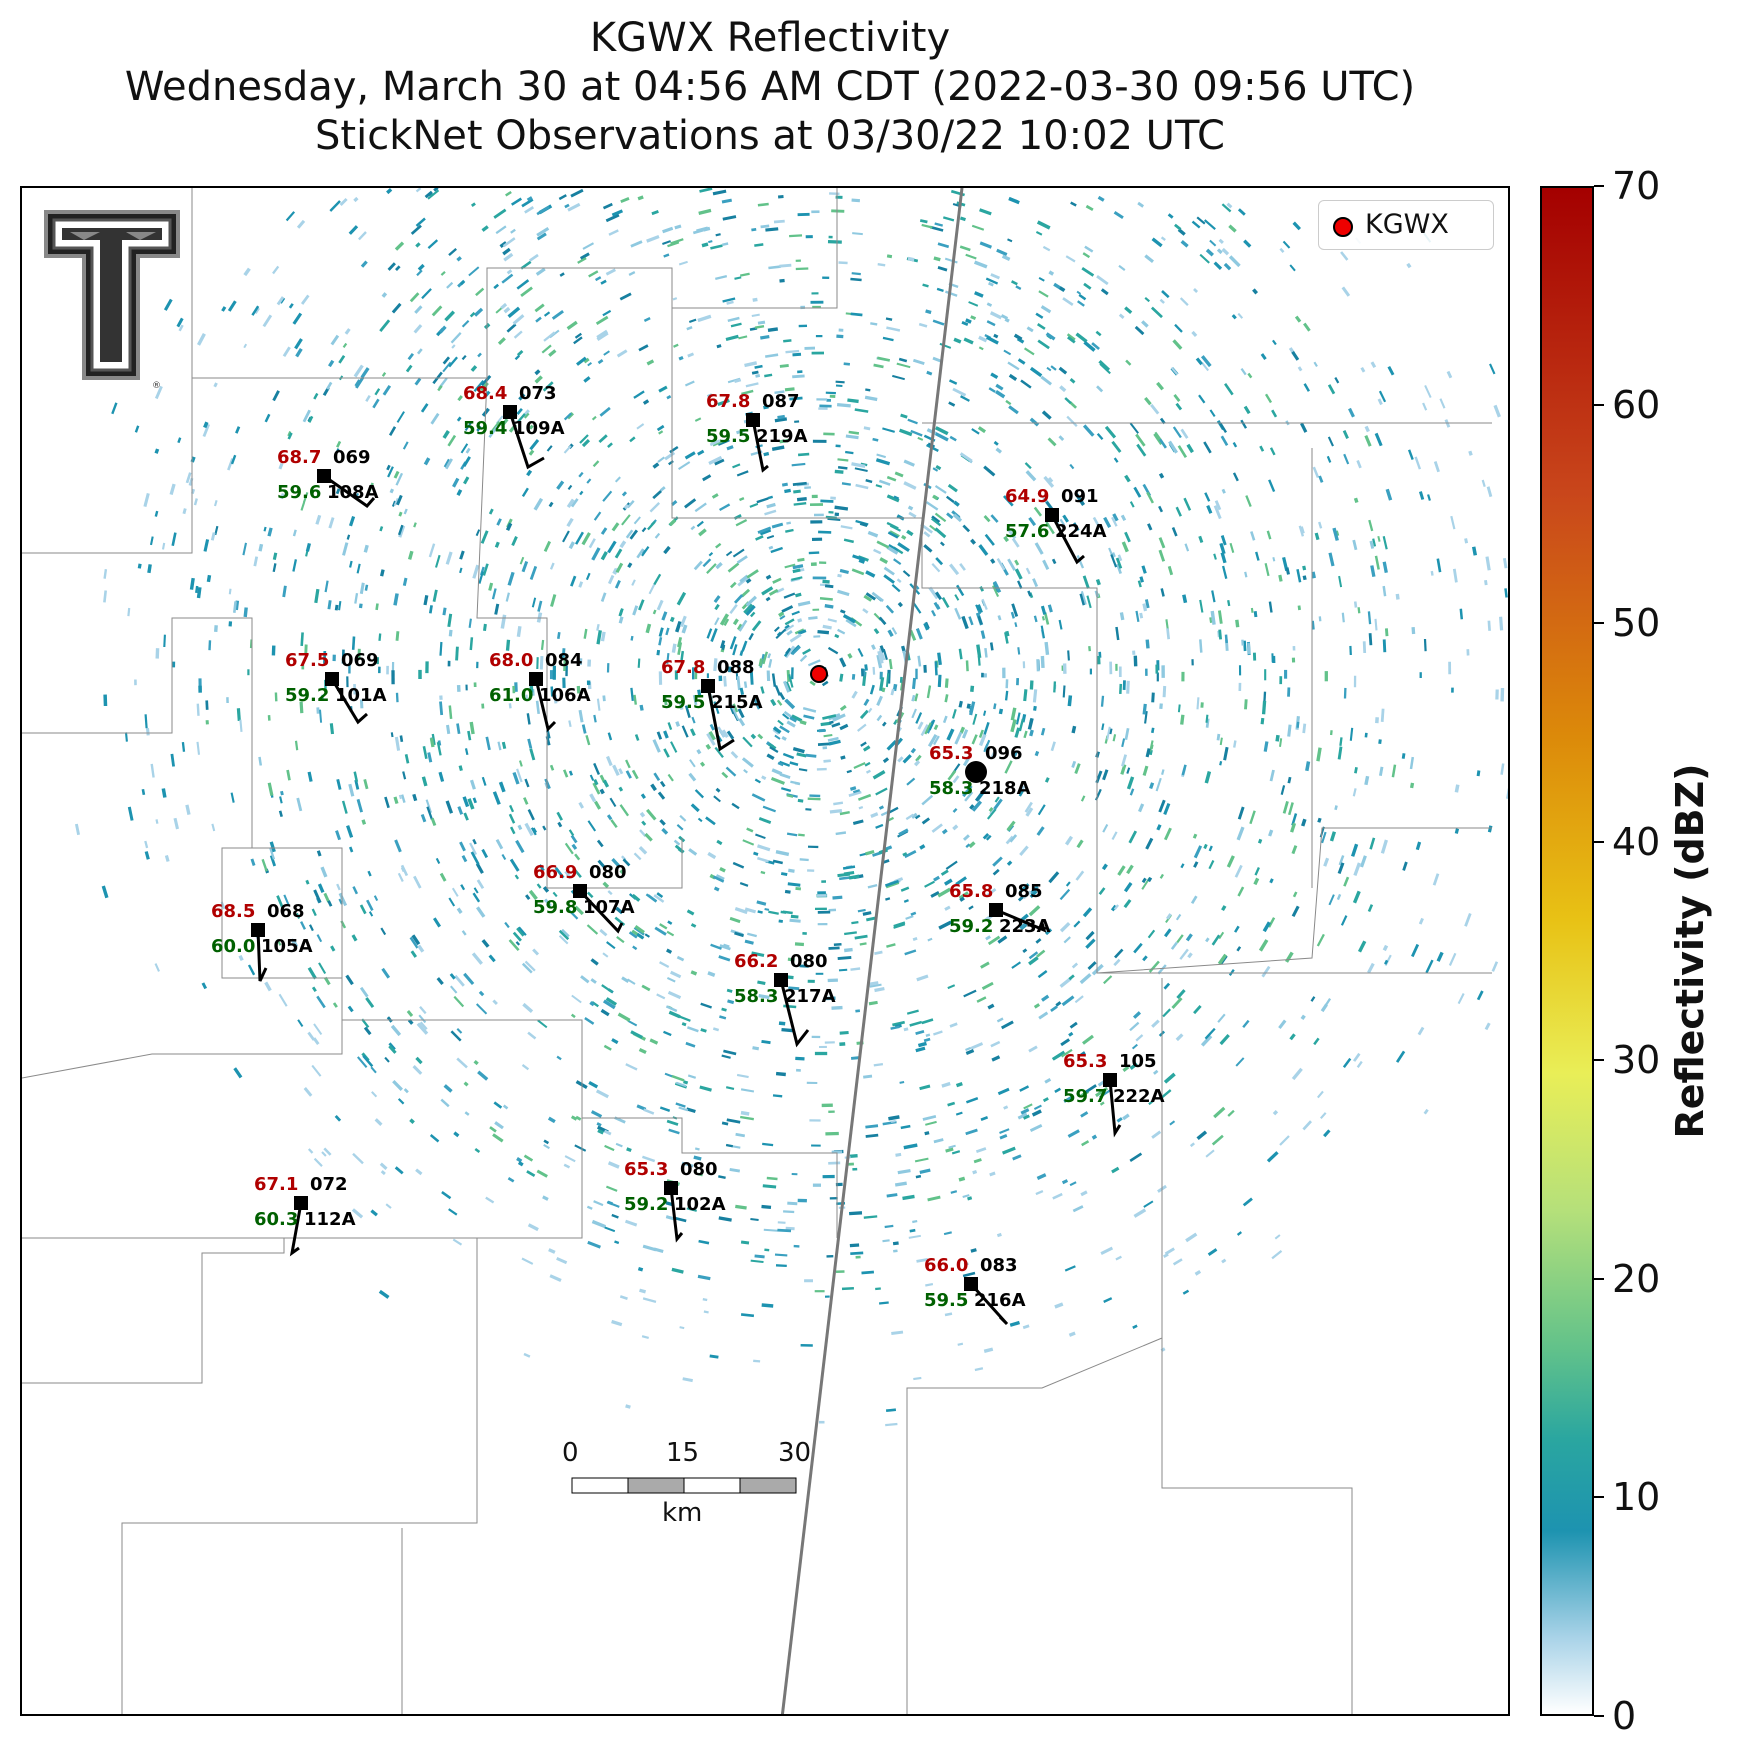  Describe the element at coordinates (976, 772) in the screenshot. I see `large-station-marker` at that location.